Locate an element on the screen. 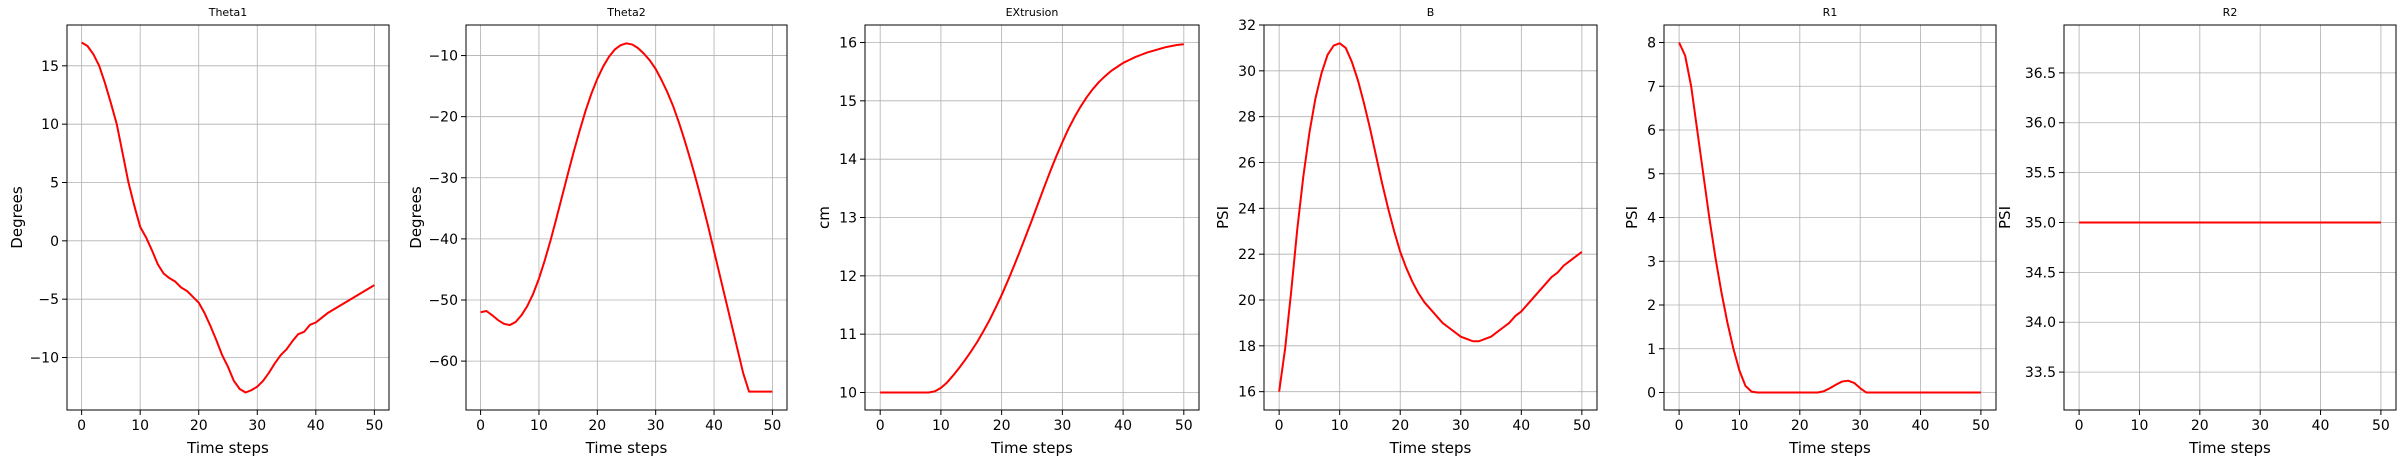  y-tick-label: −5 is located at coordinates (48, 300).